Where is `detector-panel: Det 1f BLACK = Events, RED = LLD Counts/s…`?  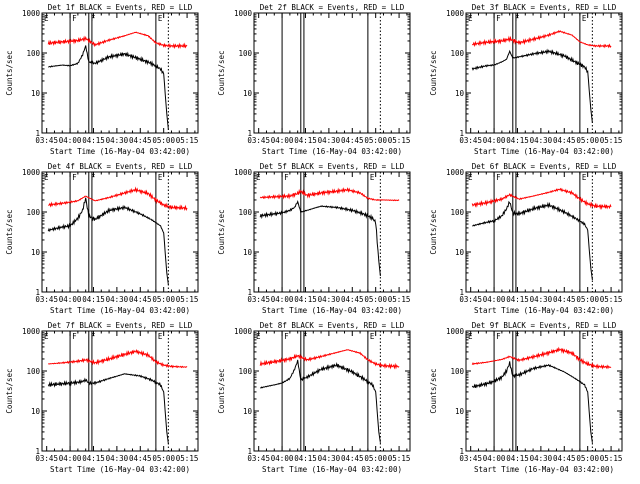 detector-panel: Det 1f BLACK = Events, RED = LLD Counts/s… is located at coordinates (102, 79).